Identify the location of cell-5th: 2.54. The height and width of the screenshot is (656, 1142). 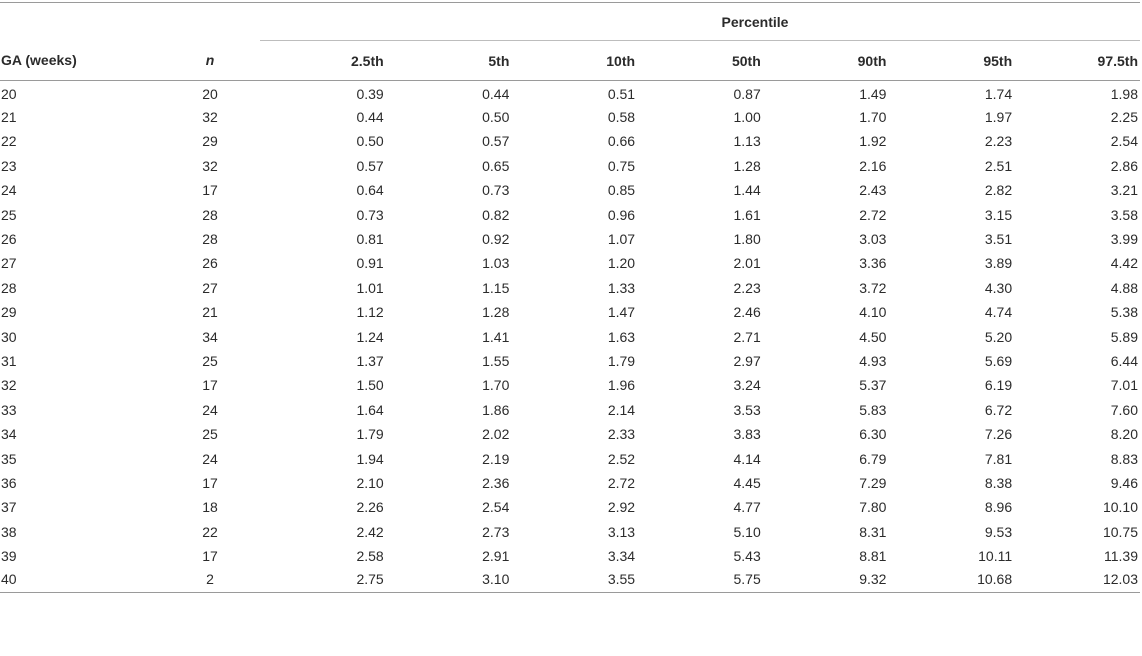
(496, 507).